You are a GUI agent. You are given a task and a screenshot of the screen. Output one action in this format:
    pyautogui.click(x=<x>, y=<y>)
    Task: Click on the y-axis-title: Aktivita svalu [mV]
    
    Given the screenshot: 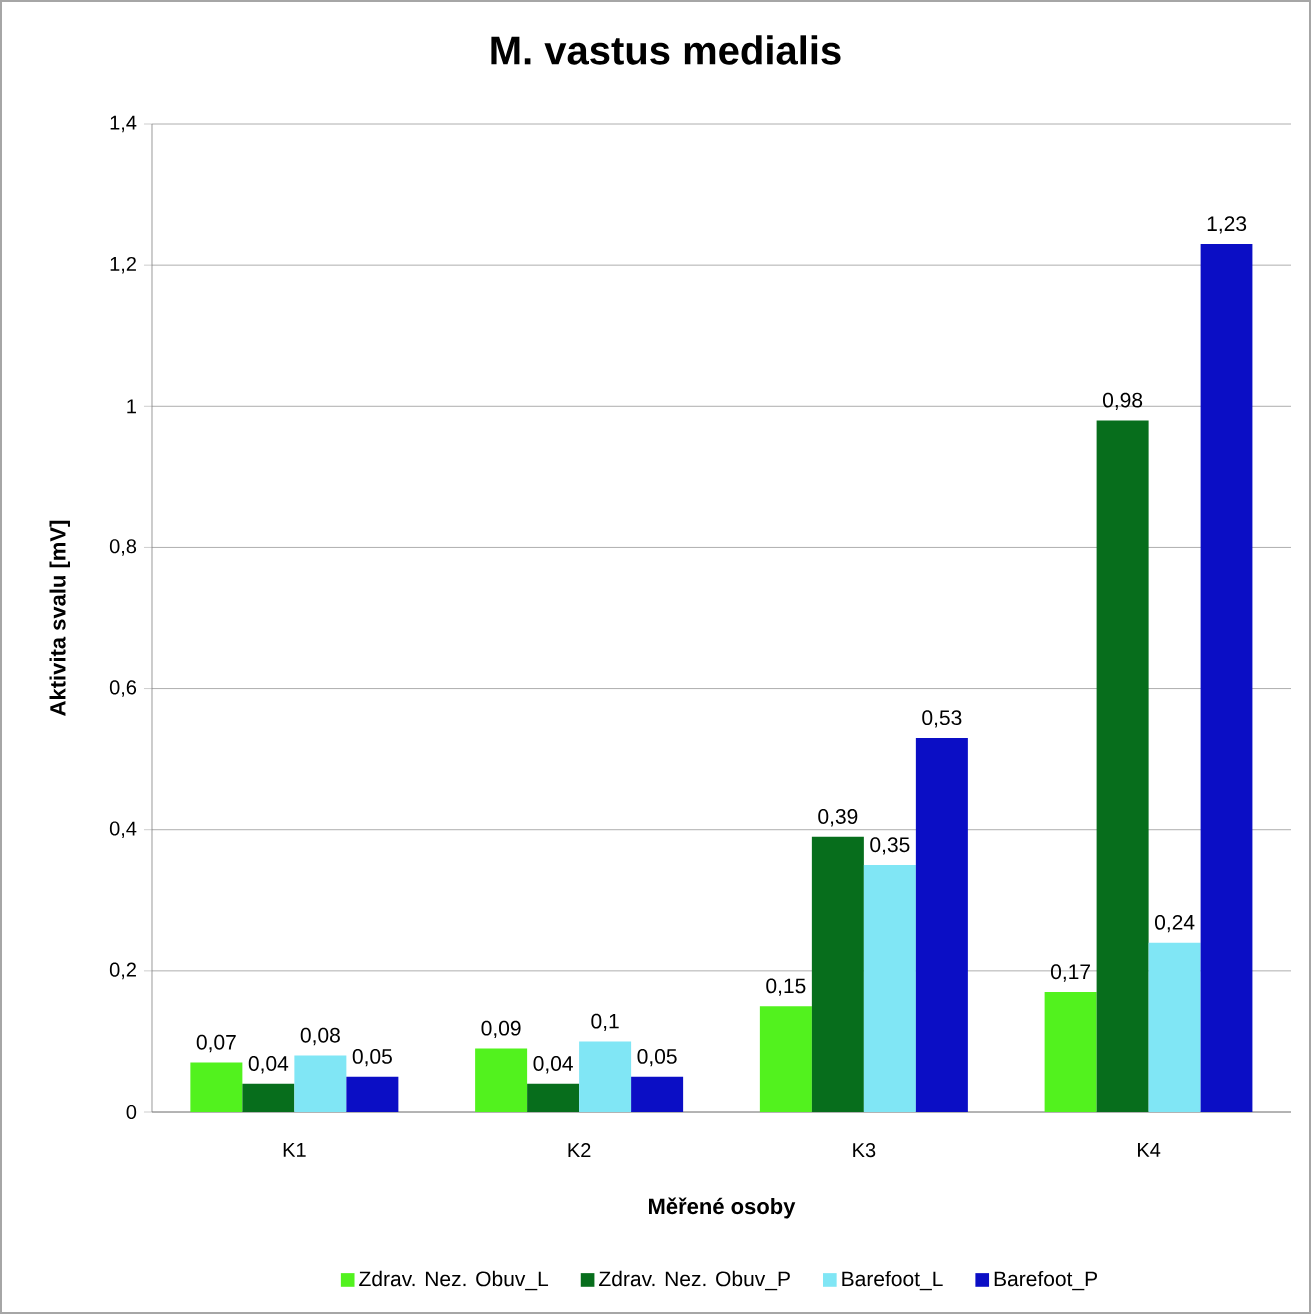 What is the action you would take?
    pyautogui.click(x=59, y=618)
    